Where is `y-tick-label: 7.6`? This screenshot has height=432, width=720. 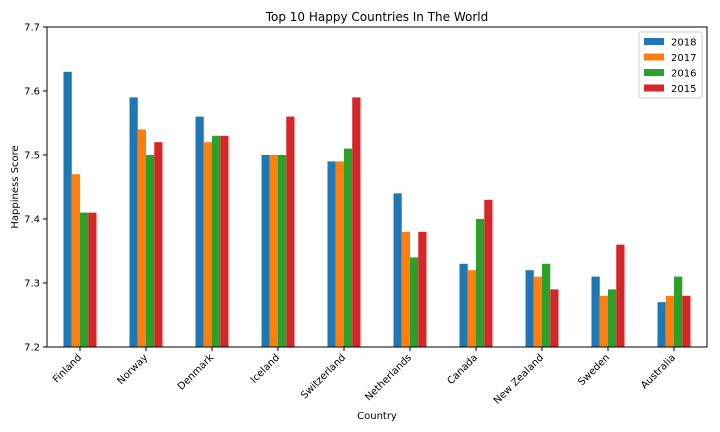
y-tick-label: 7.6 is located at coordinates (32, 92).